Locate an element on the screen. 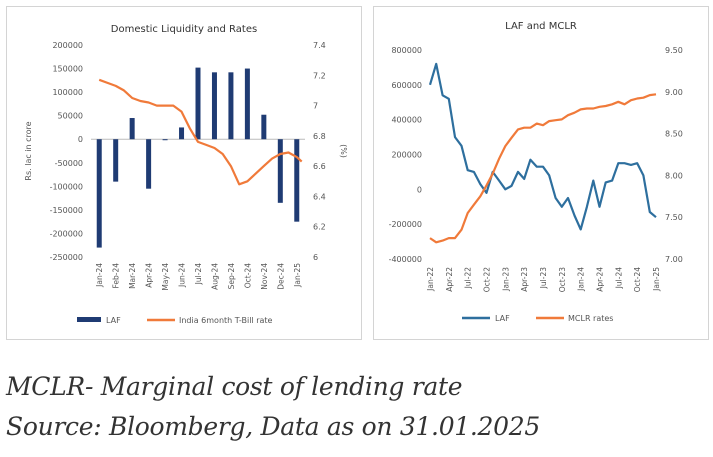 The width and height of the screenshot is (713, 457). chart2-legend-label-laf: LAF is located at coordinates (502, 318).